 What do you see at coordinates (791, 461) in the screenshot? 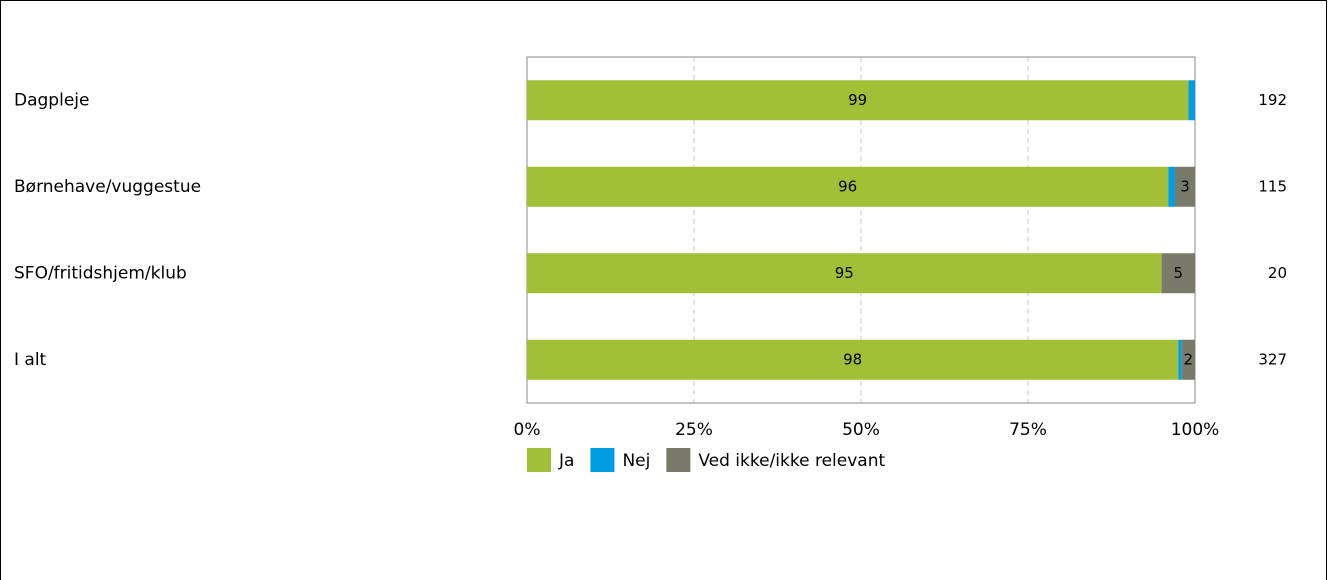
I see `legend-label: Ved ikke/ikke relevant` at bounding box center [791, 461].